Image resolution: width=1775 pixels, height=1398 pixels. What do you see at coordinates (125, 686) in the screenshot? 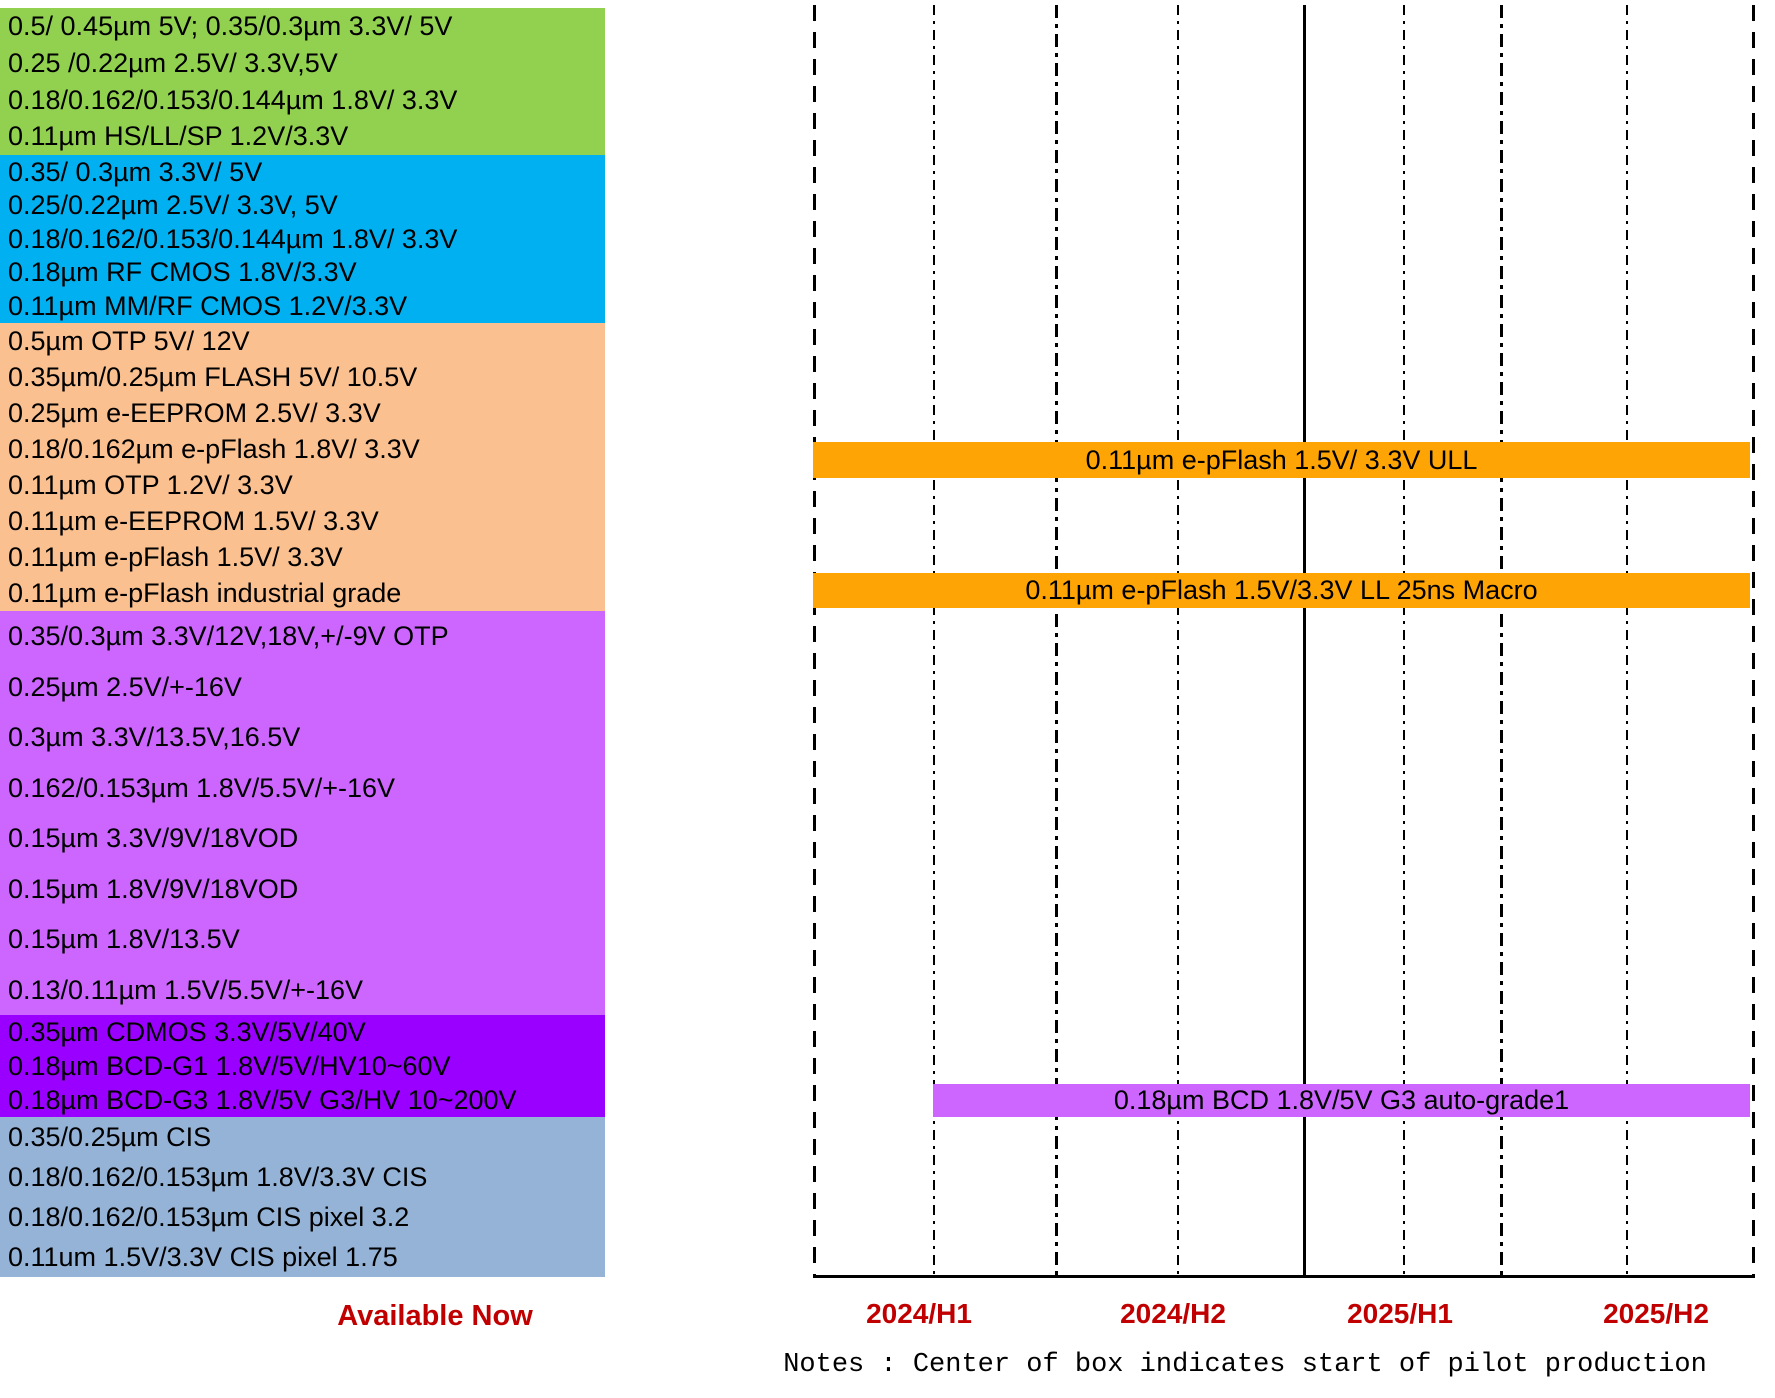
I see `tech-line: 0.25µm 2.5V/+-16V` at bounding box center [125, 686].